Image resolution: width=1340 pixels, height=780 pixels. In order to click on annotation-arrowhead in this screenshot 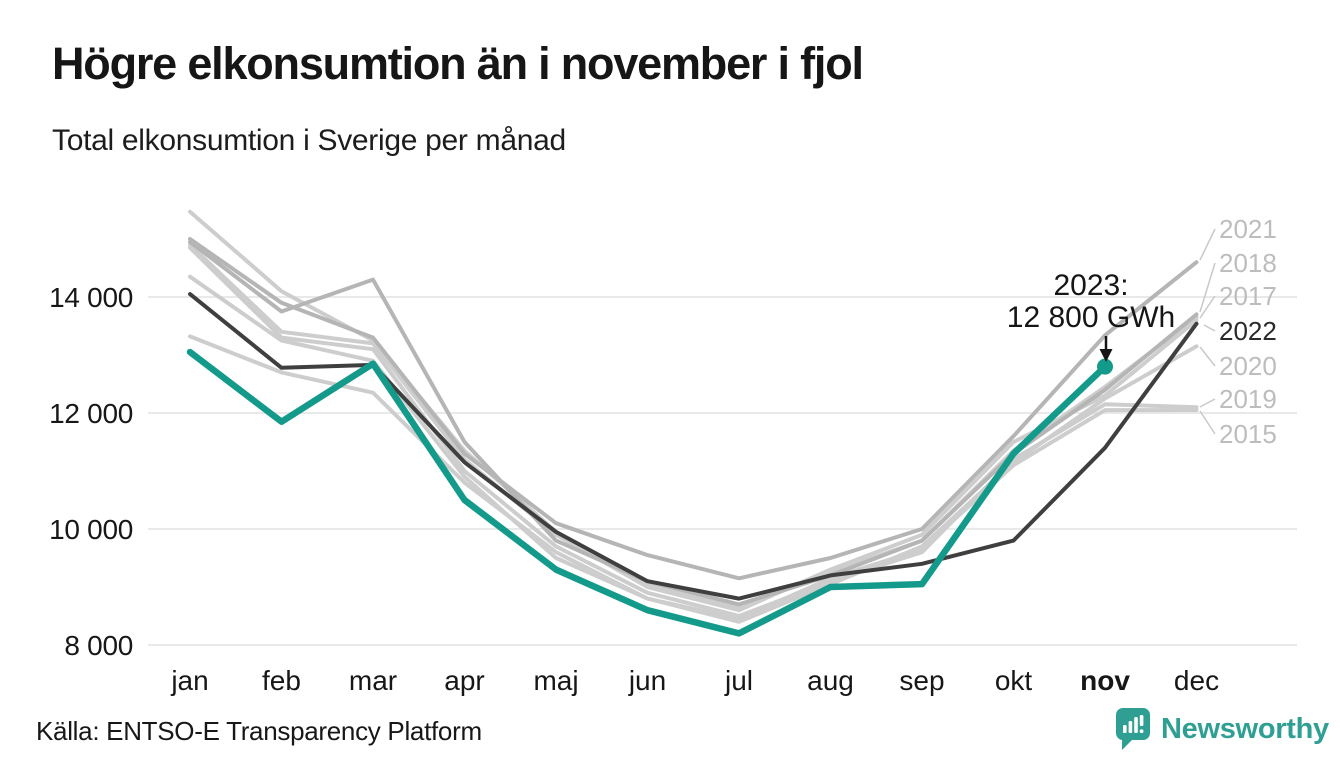, I will do `click(1106, 355)`.